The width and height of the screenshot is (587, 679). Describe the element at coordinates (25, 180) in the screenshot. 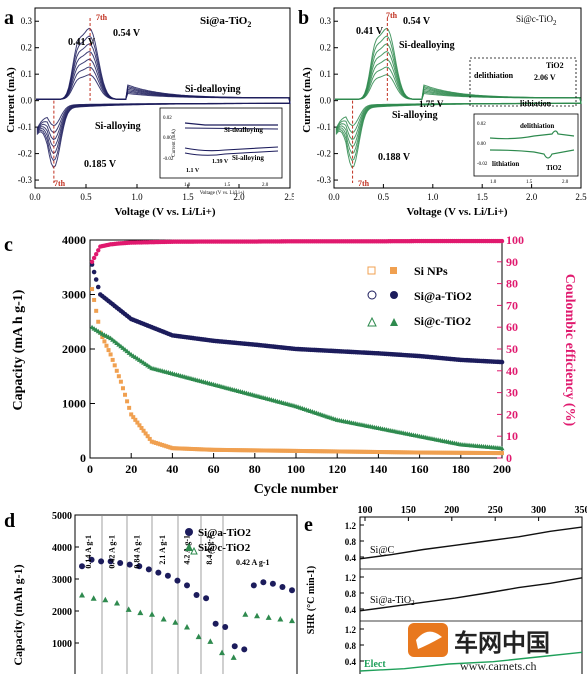

I see `y-tick-label: -0.3` at that location.